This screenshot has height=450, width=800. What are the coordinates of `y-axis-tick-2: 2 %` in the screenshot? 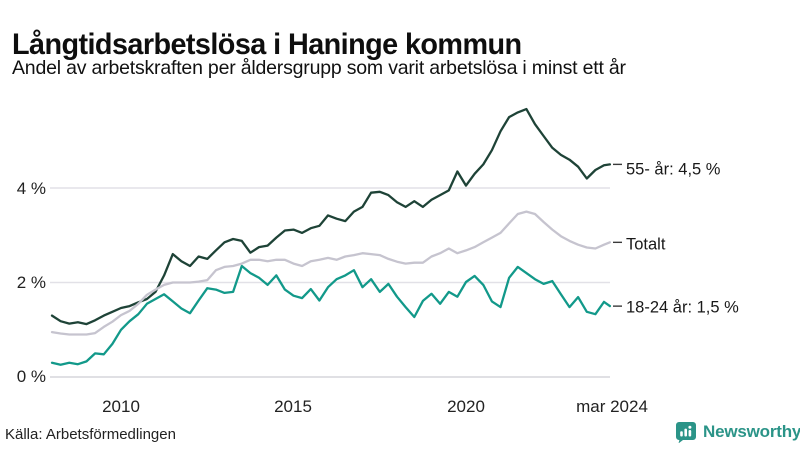 It's located at (31, 282).